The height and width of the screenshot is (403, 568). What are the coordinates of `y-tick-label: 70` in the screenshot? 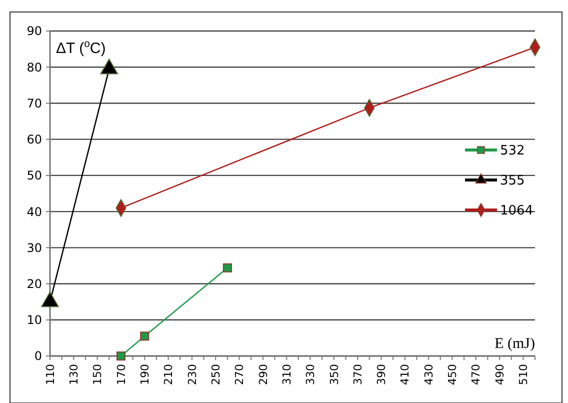 It's located at (34, 103).